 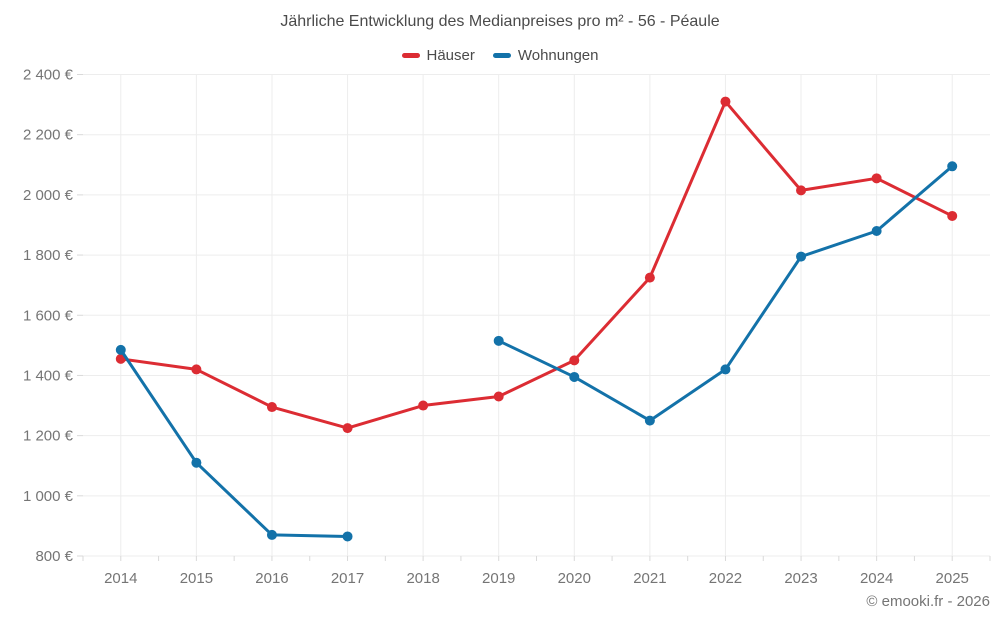 What do you see at coordinates (48, 375) in the screenshot?
I see `svg-text: 1 400 €` at bounding box center [48, 375].